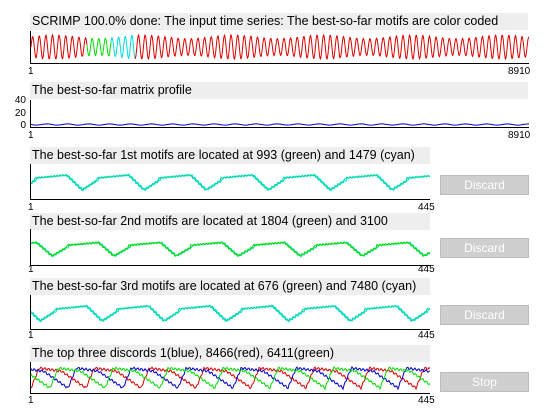  I want to click on discords-plot, so click(230, 378).